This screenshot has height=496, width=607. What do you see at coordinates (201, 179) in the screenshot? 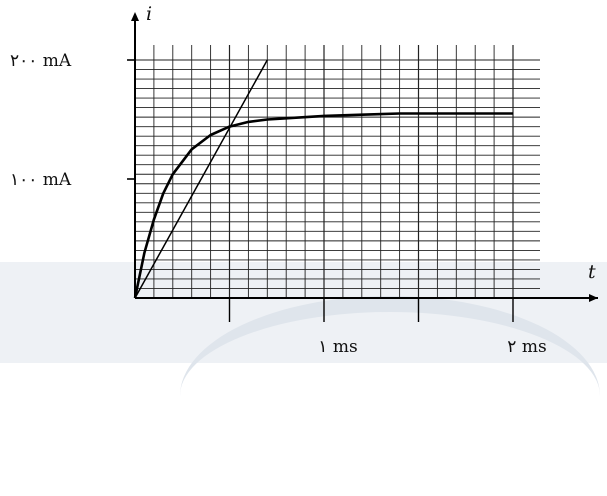
I see `tangent-line` at bounding box center [201, 179].